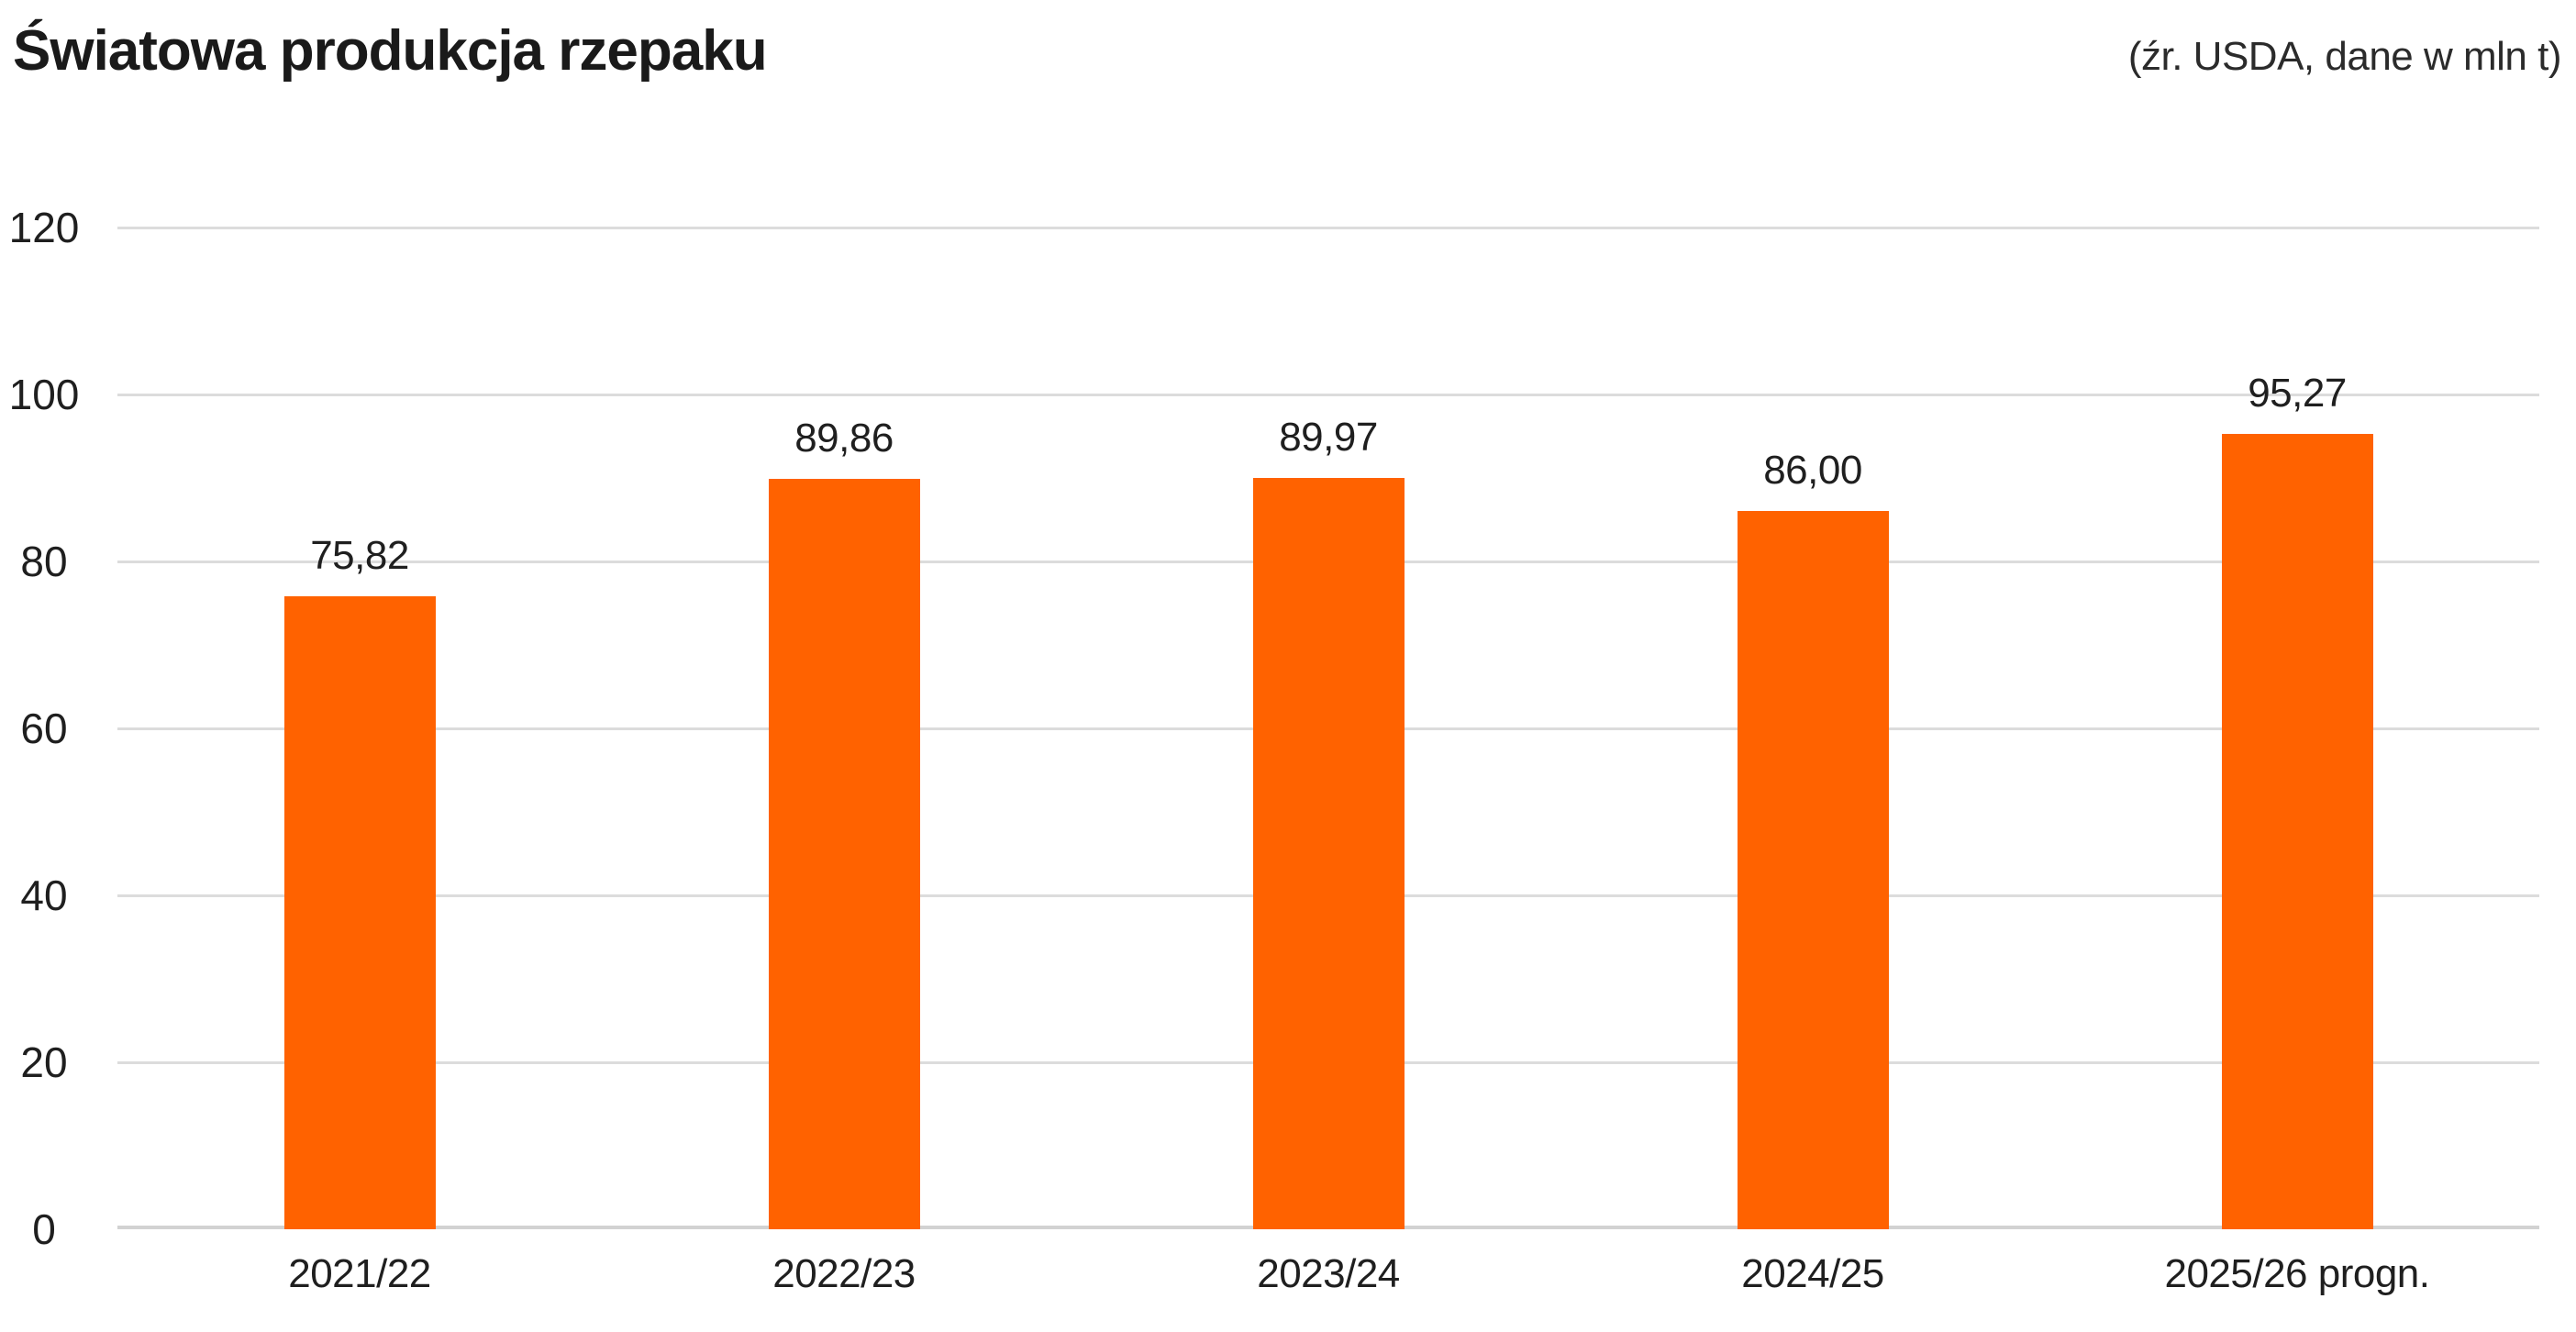  I want to click on bar-2025/26 progn., so click(2297, 831).